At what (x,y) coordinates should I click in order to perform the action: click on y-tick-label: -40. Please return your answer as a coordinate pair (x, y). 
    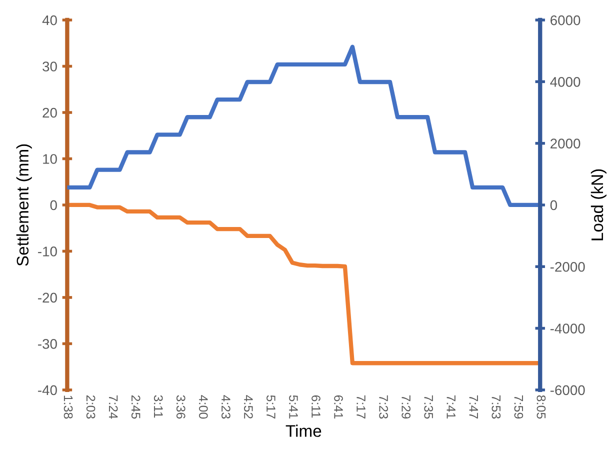
    Looking at the image, I should click on (47, 390).